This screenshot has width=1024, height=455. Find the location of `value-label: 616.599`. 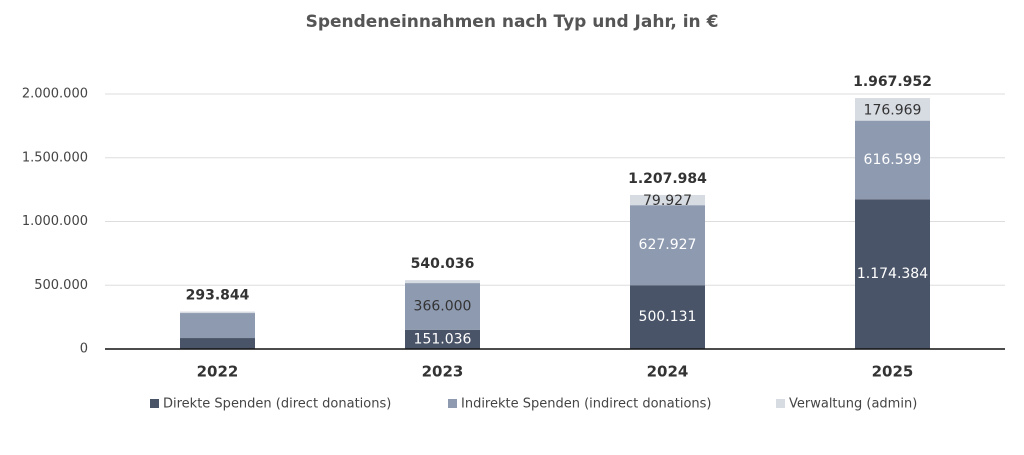

value-label: 616.599 is located at coordinates (893, 160).